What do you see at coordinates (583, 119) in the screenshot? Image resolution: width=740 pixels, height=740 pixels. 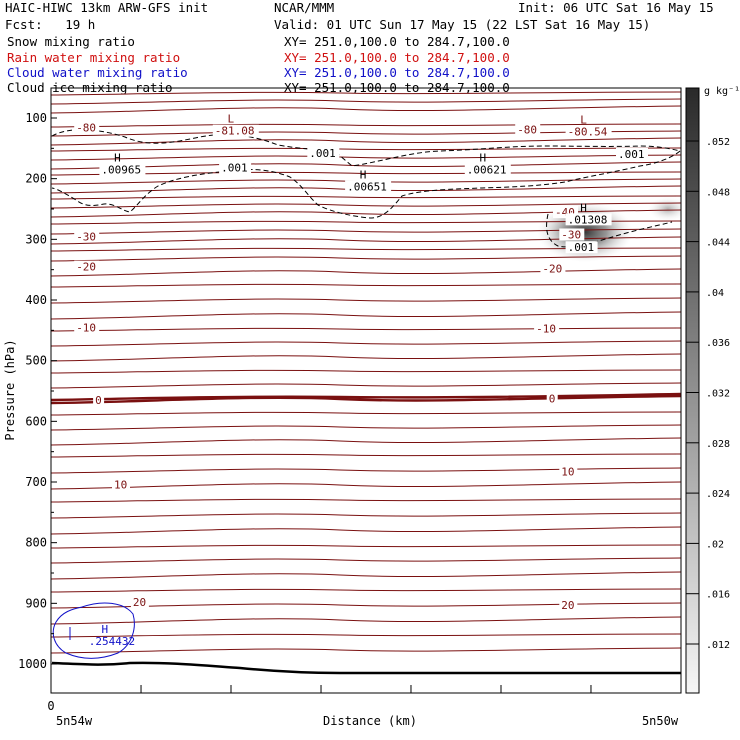 I see `extremum-kind-1: L` at bounding box center [583, 119].